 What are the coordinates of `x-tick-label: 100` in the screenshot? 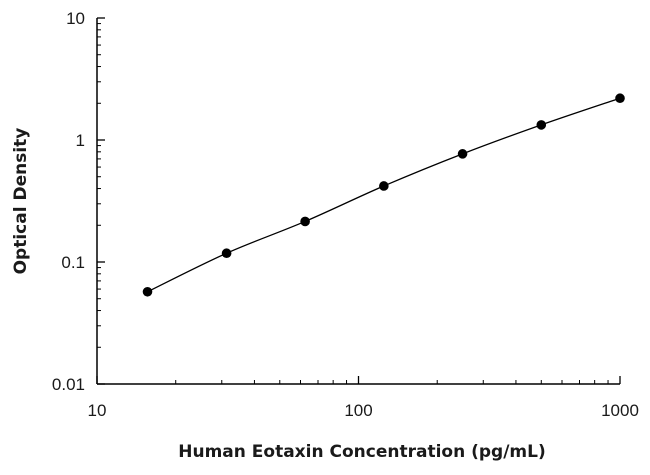 It's located at (358, 410).